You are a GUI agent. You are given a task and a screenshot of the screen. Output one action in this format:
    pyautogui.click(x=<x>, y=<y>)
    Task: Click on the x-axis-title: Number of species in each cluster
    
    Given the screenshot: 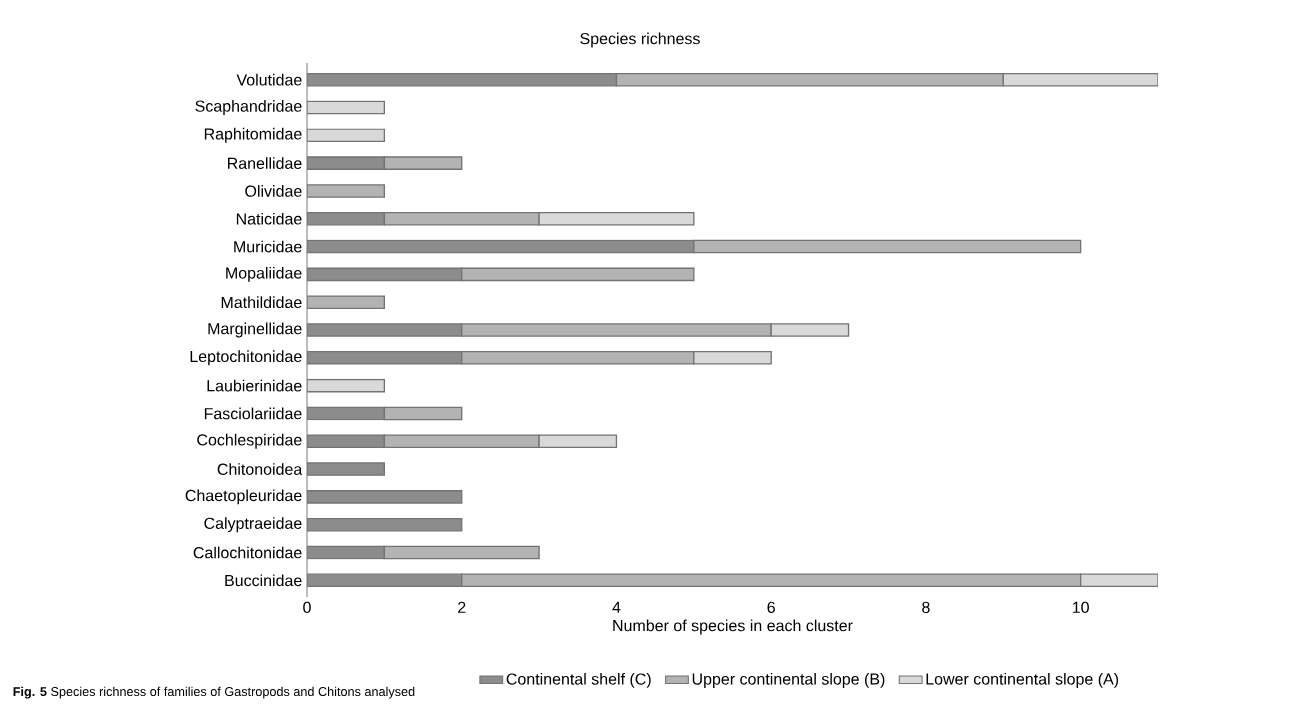 What is the action you would take?
    pyautogui.click(x=733, y=627)
    